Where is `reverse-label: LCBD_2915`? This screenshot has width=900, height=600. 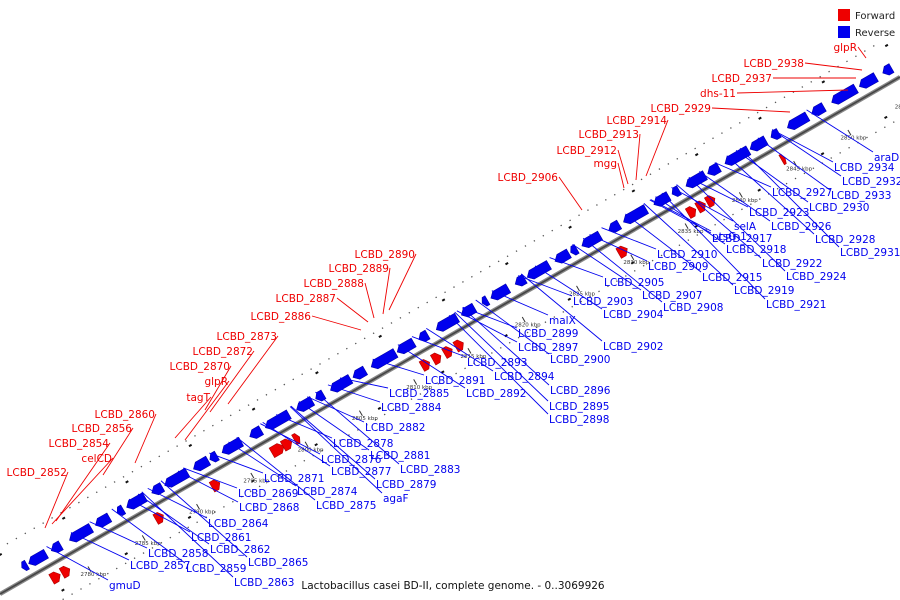
reverse-label: LCBD_2915 is located at coordinates (732, 278).